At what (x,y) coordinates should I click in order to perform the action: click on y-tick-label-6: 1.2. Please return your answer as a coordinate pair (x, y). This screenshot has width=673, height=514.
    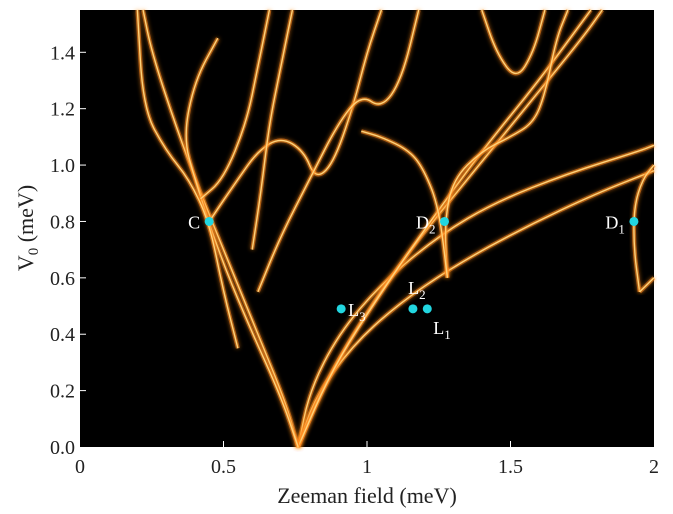
    Looking at the image, I should click on (62, 110).